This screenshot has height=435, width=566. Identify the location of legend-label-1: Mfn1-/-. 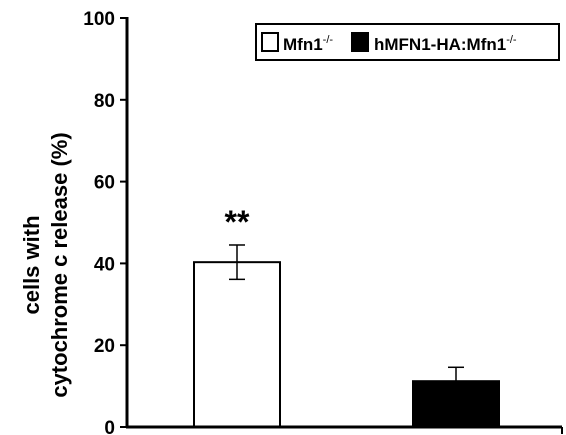
(308, 44).